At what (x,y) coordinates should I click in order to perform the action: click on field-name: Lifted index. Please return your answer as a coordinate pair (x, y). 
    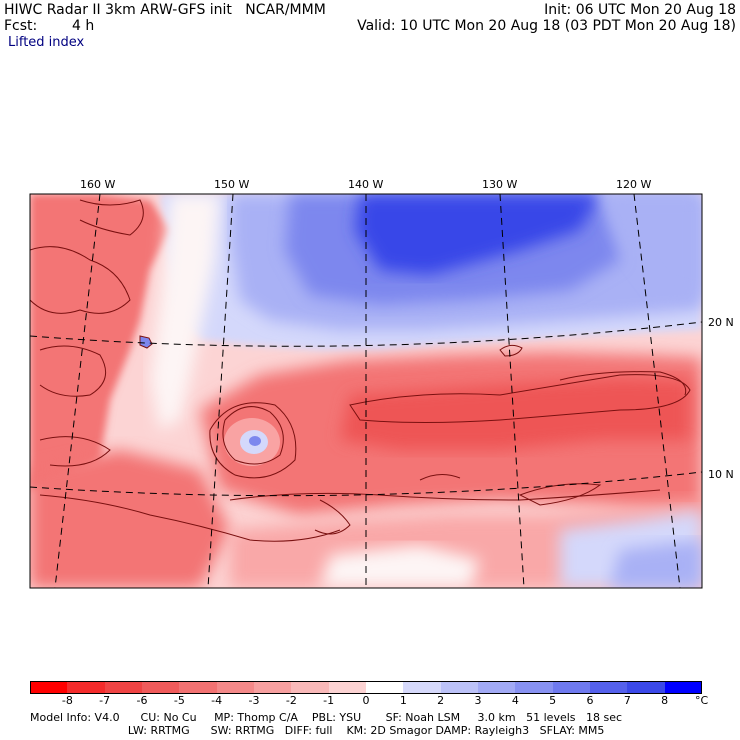
    Looking at the image, I should click on (46, 42).